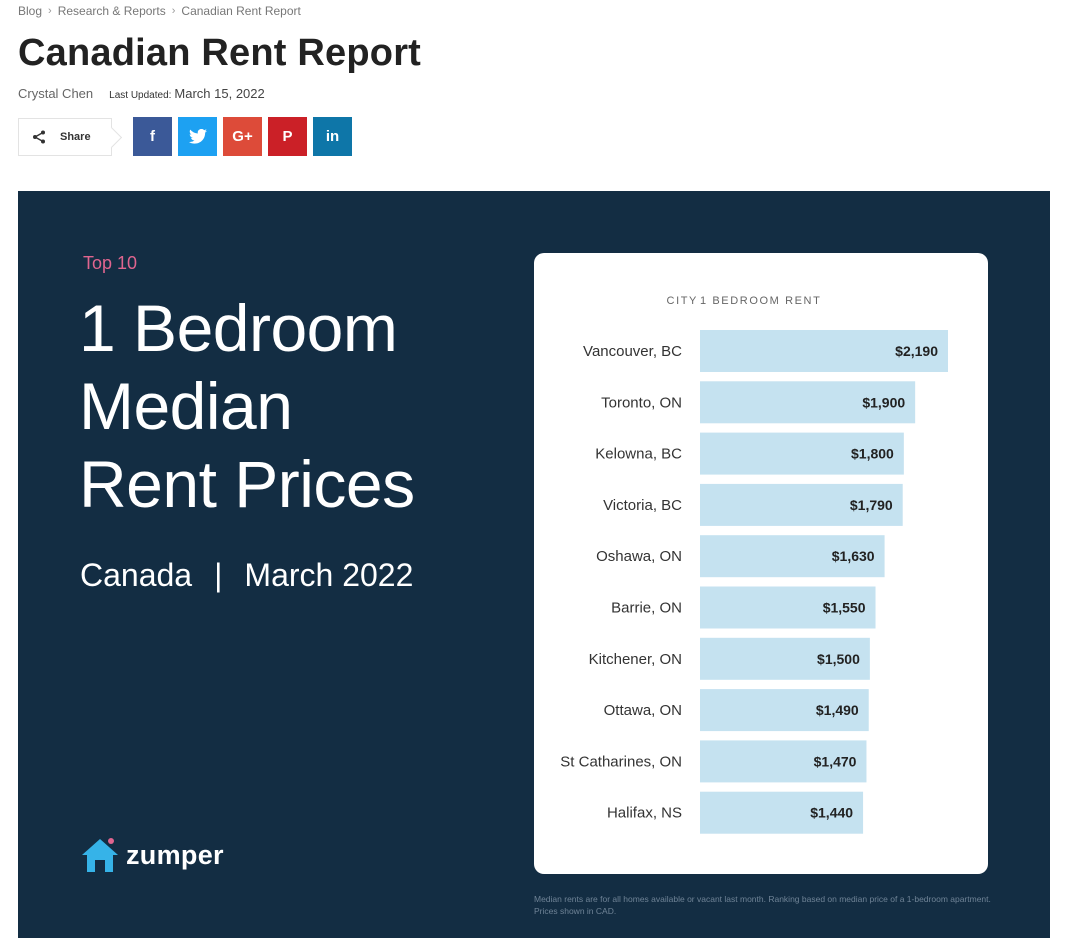 Image resolution: width=1080 pixels, height=938 pixels. Describe the element at coordinates (56, 93) in the screenshot. I see `author-link: Crystal Chen` at that location.